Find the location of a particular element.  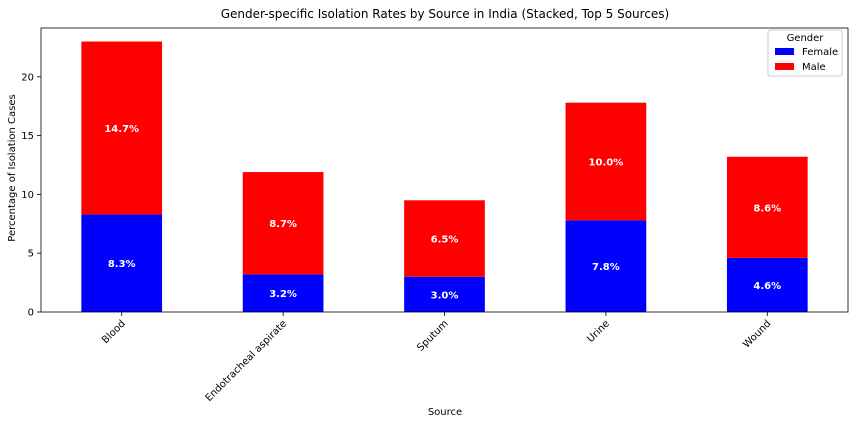

bar-value-label: 3.0% is located at coordinates (445, 295).